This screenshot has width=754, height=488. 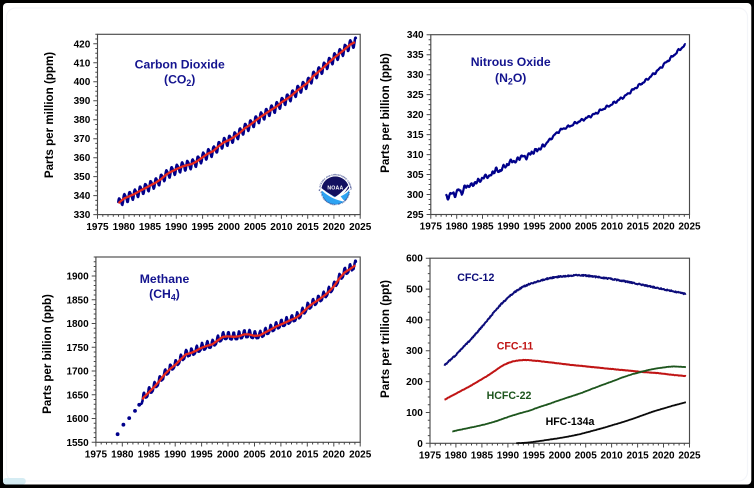 I want to click on svg-text: 320, so click(x=415, y=115).